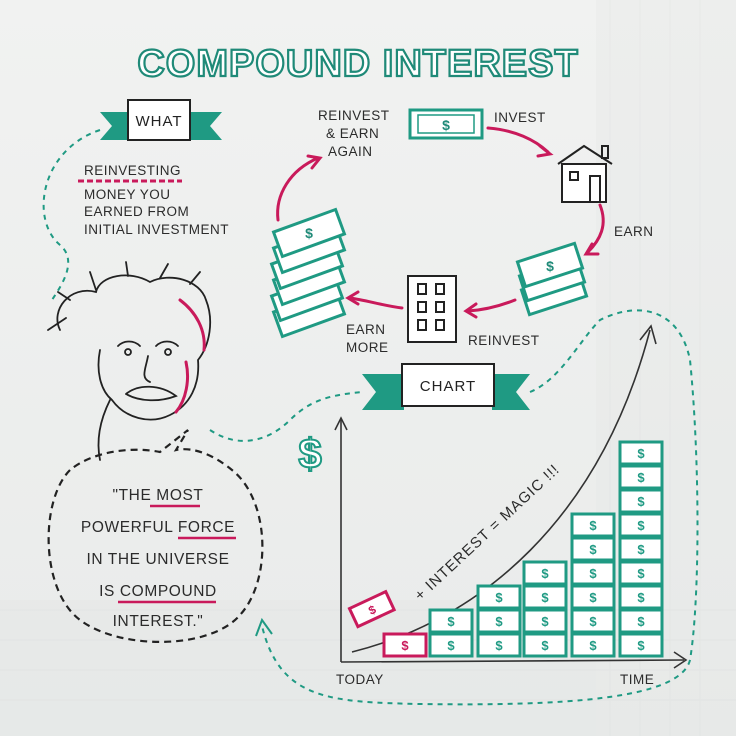 The image size is (736, 736). I want to click on x-axis-start: TODAY, so click(360, 679).